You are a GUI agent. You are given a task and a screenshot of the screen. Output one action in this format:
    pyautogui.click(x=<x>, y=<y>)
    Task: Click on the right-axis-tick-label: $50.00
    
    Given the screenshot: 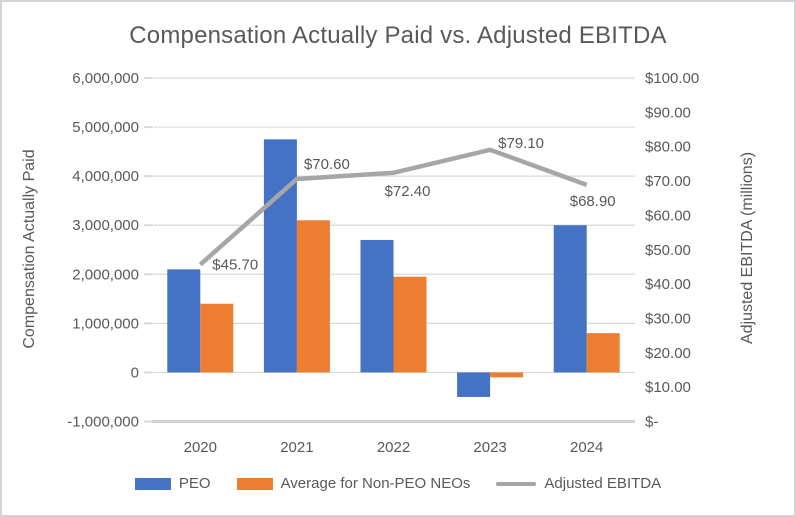 What is the action you would take?
    pyautogui.click(x=668, y=250)
    